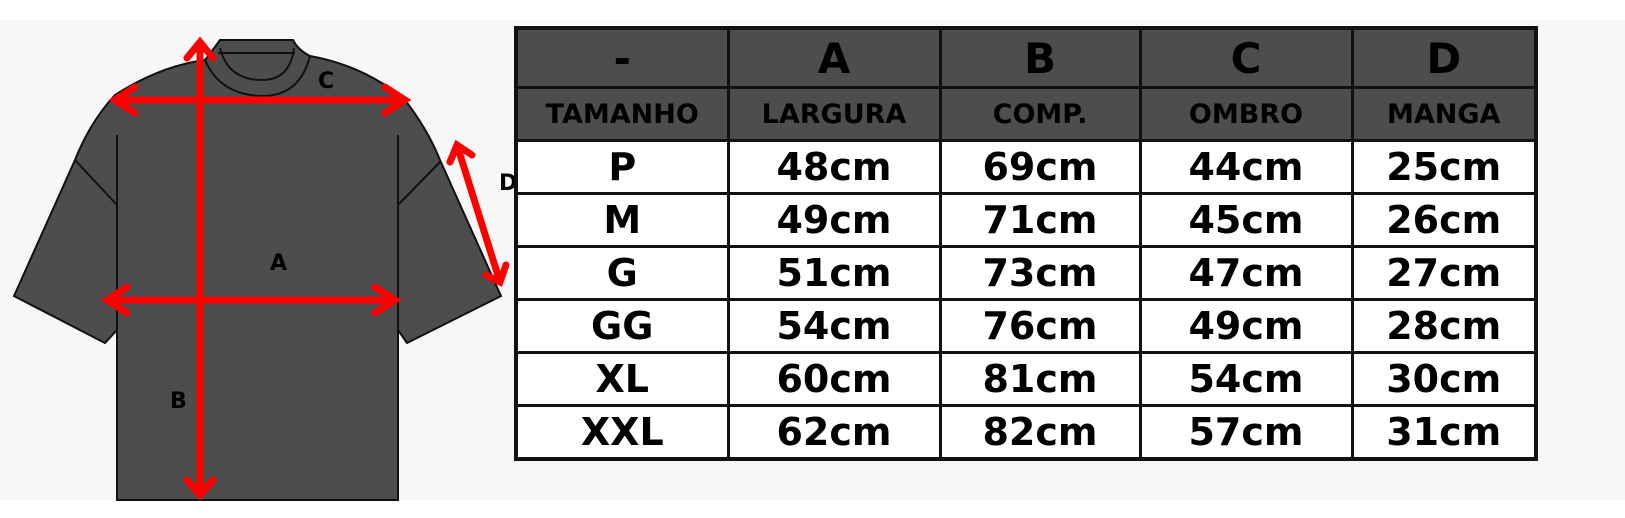  What do you see at coordinates (622, 114) in the screenshot?
I see `header-cell: TAMANHO` at bounding box center [622, 114].